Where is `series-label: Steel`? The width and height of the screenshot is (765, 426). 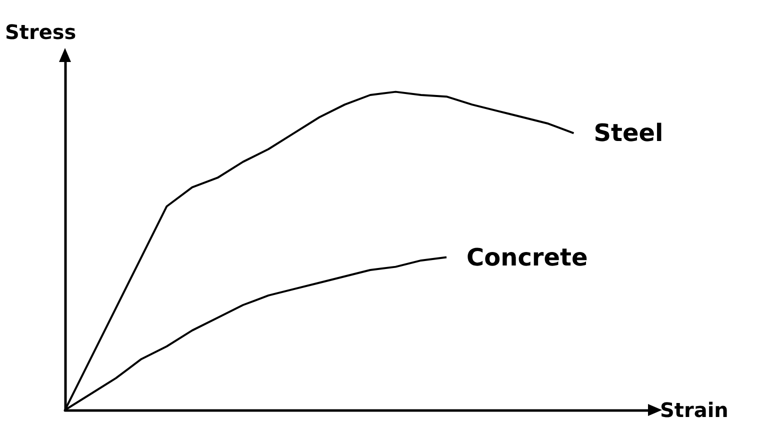 series-label: Steel is located at coordinates (629, 133).